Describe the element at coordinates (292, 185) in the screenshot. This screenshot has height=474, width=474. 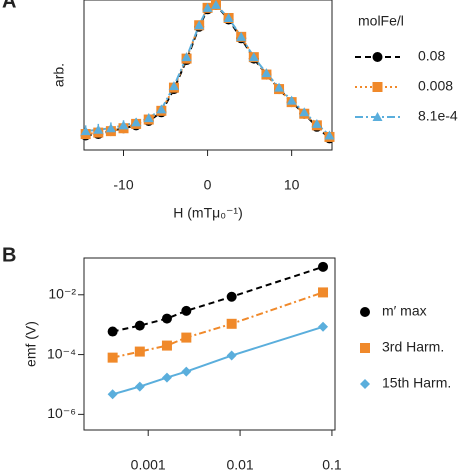
I see `x-tick-label: 10` at that location.